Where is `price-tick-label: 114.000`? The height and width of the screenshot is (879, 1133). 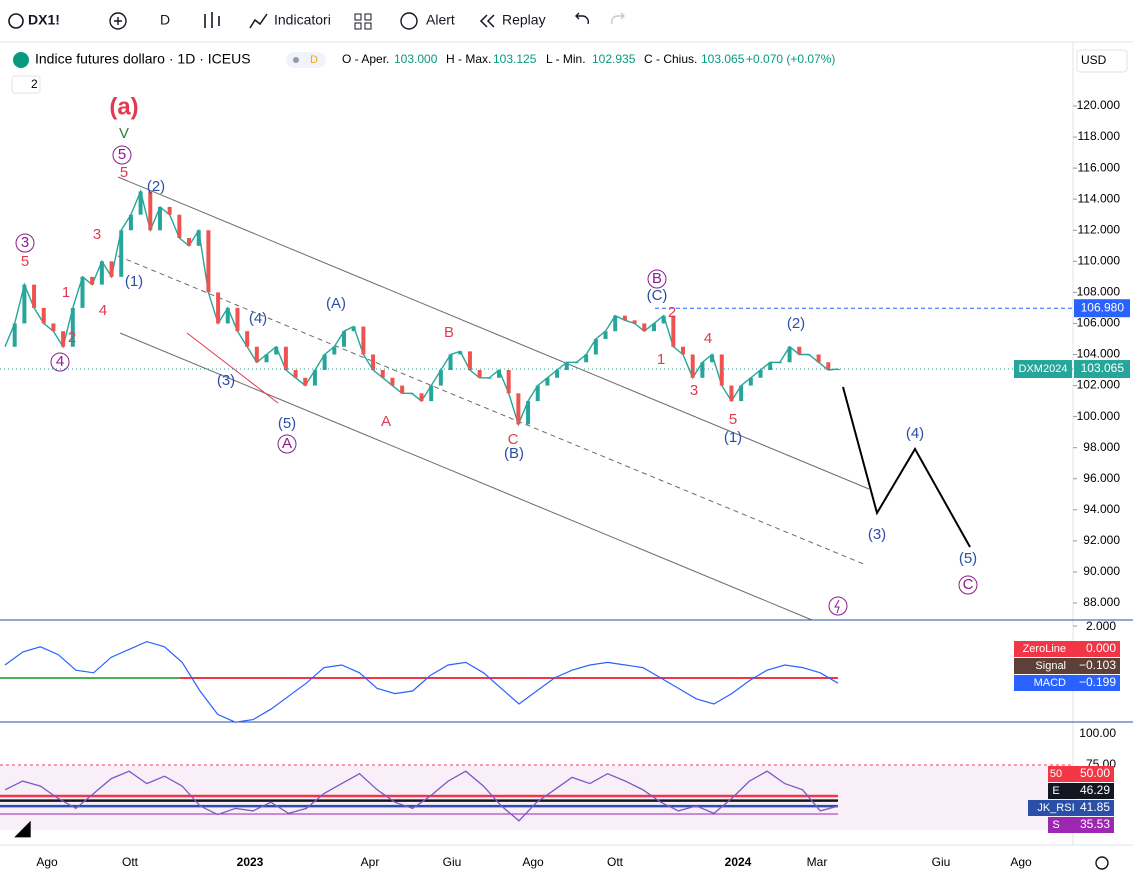
price-tick-label: 114.000 is located at coordinates (1099, 198).